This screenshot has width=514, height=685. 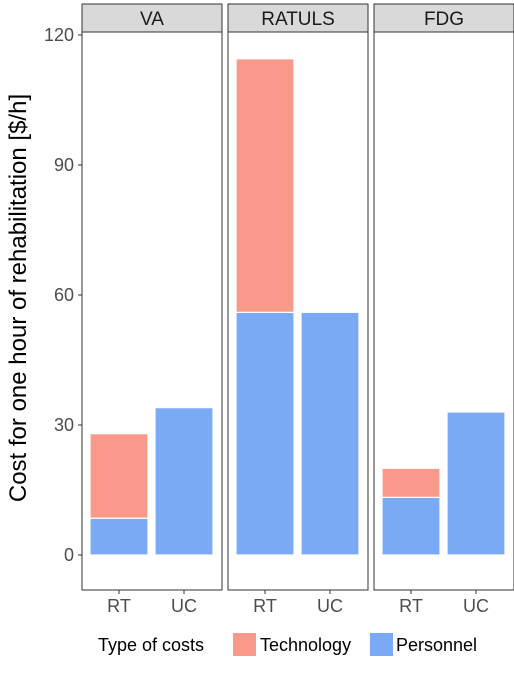 I want to click on y-axis: 0 30 60 90 120, so click(x=63, y=295).